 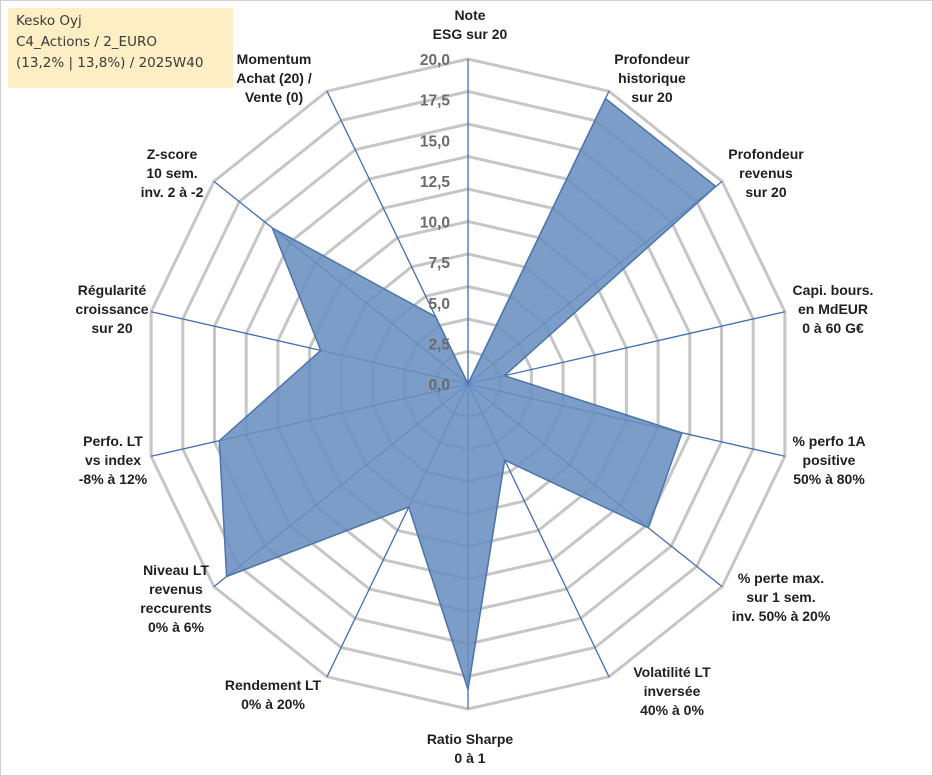 I want to click on axis-label-line: Rendement LT, so click(x=273, y=685).